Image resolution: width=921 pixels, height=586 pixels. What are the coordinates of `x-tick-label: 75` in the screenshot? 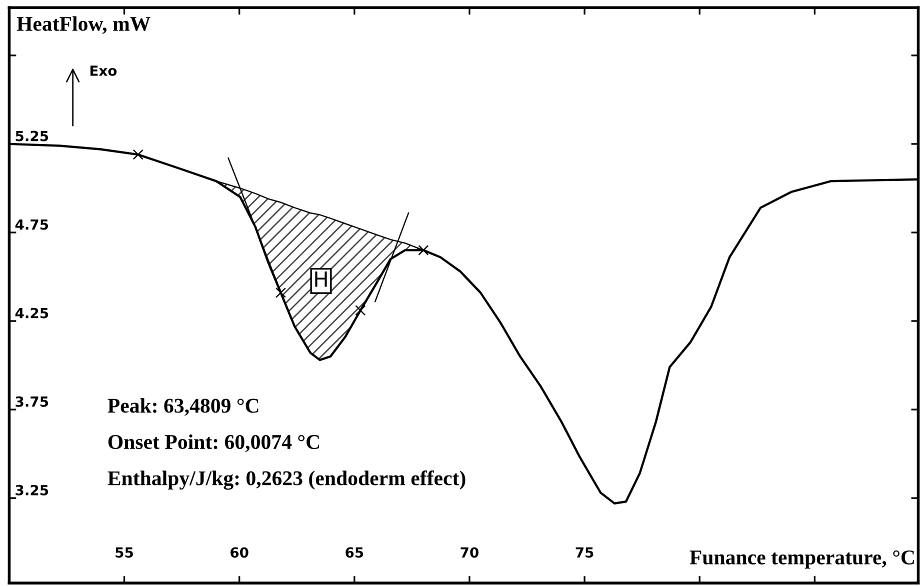 It's located at (585, 552).